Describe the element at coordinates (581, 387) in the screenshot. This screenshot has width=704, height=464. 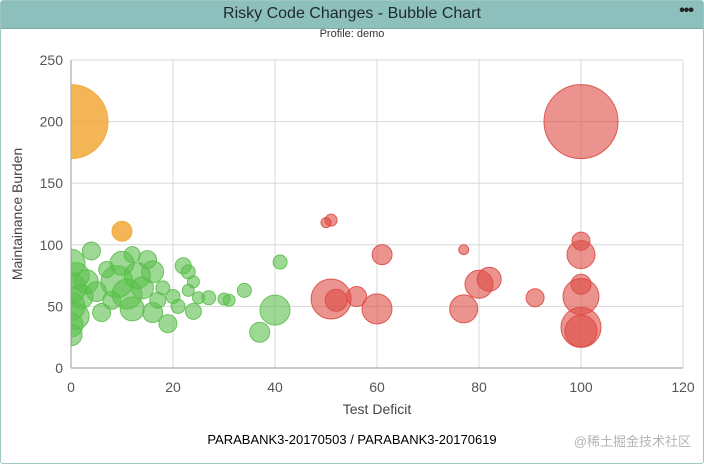
I see `x-tick-label: 100` at that location.